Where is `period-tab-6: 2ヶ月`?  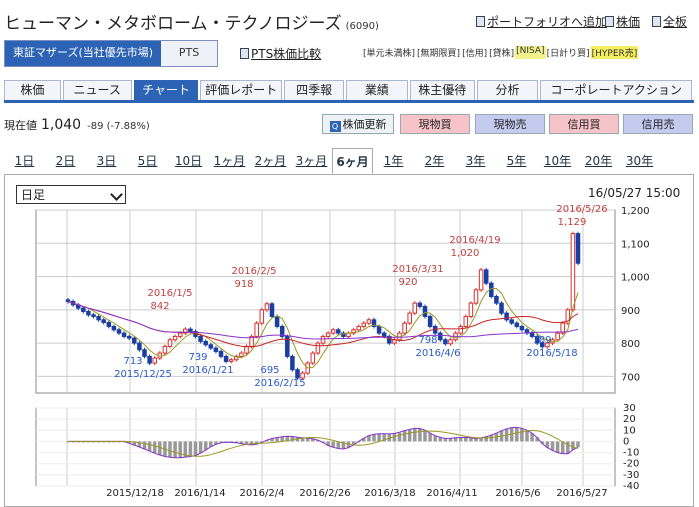 period-tab-6: 2ヶ月 is located at coordinates (270, 161).